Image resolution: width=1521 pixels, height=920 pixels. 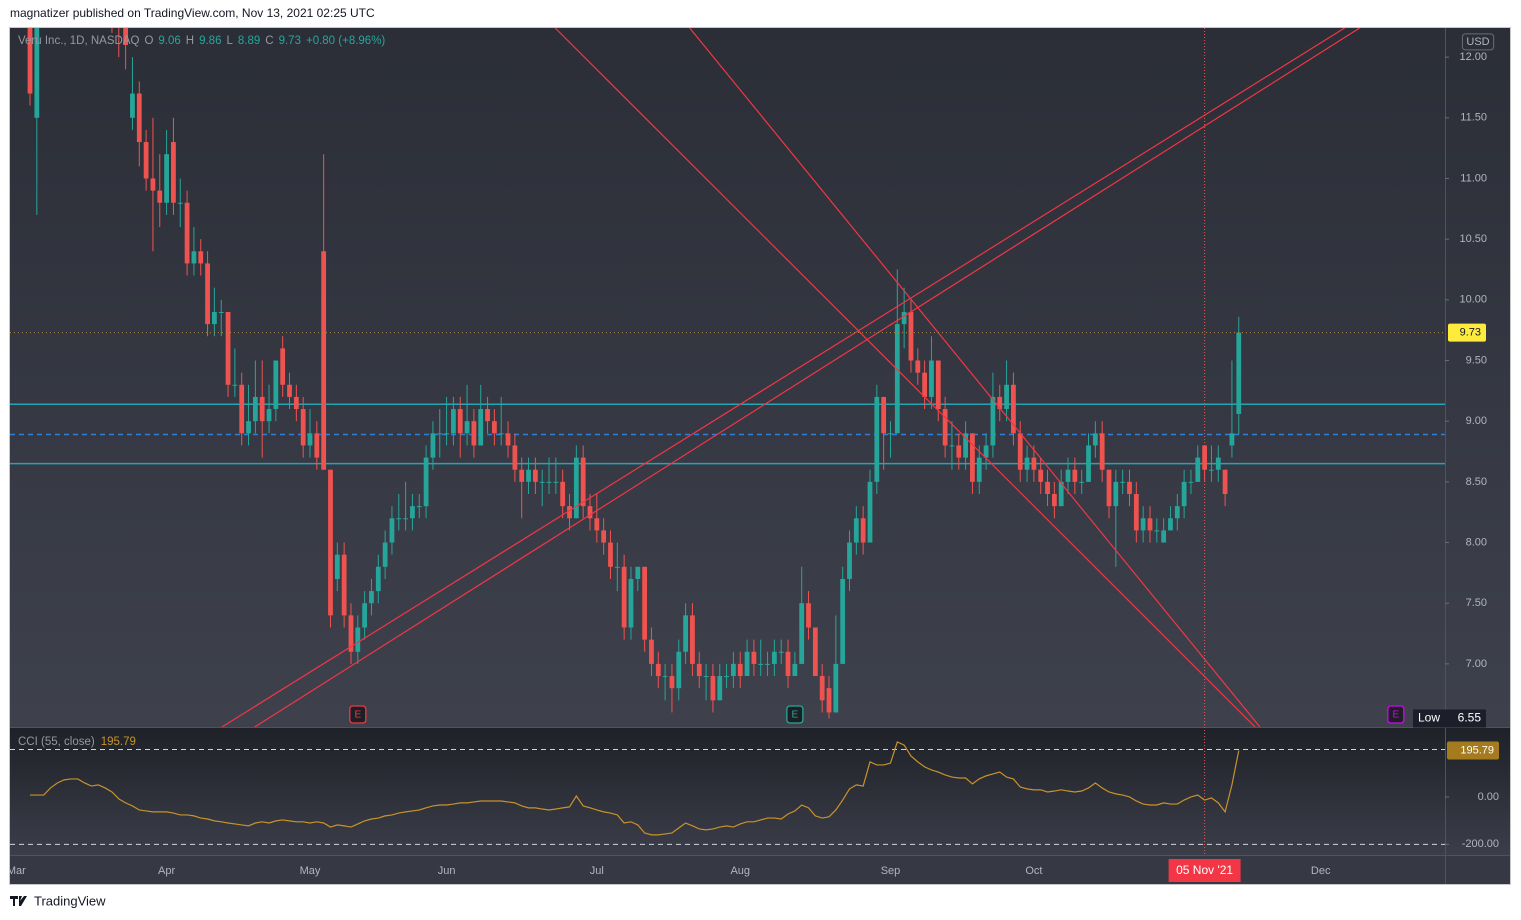 I want to click on legend-item: C, so click(x=269, y=41).